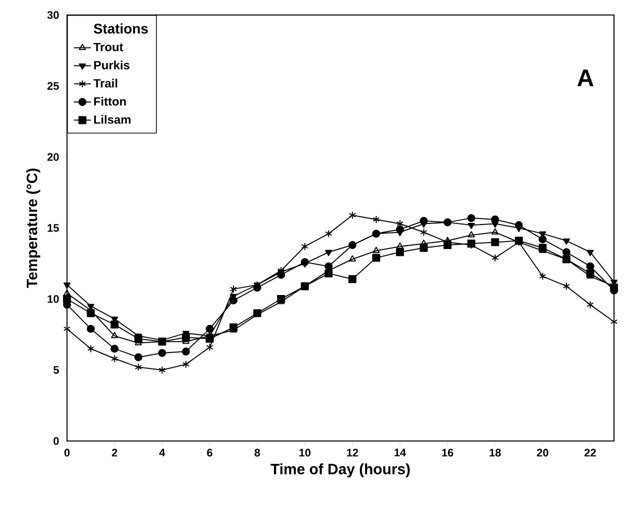  Describe the element at coordinates (304, 452) in the screenshot. I see `x-tick-label: 10` at that location.